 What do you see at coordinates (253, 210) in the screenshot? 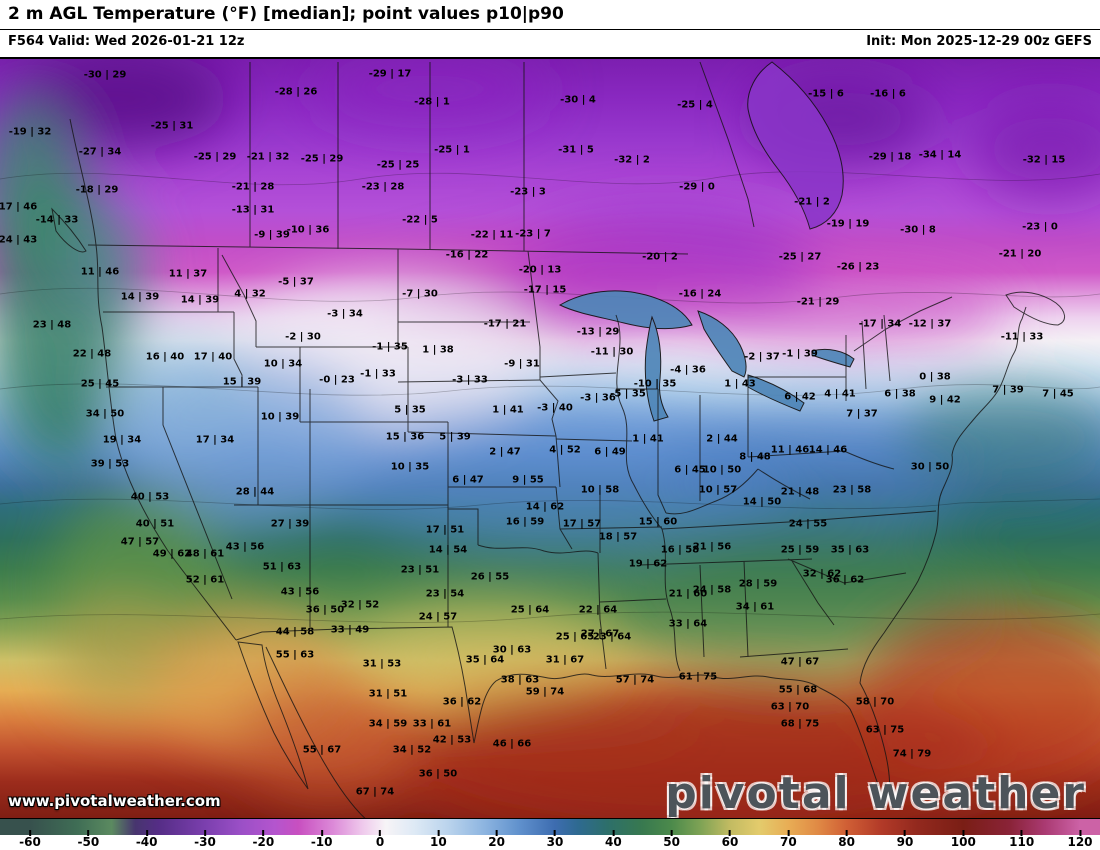
I see `point-value-label: -13 | 31` at bounding box center [253, 210].